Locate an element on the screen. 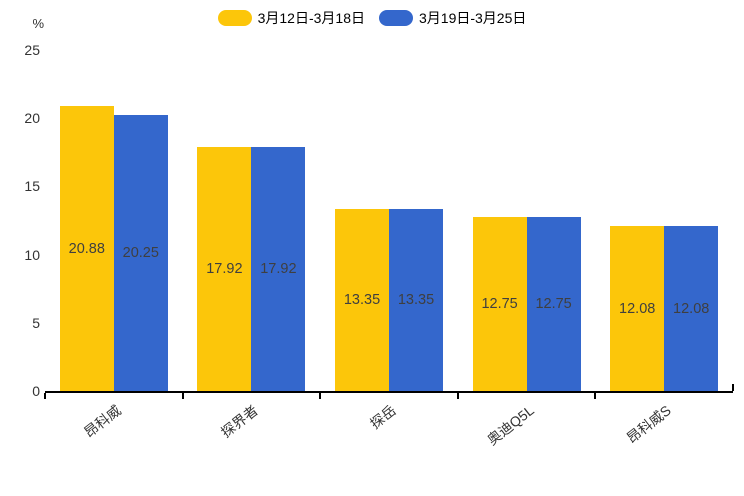 The height and width of the screenshot is (496, 744). x-axis-category-label: 昂科威S is located at coordinates (649, 424).